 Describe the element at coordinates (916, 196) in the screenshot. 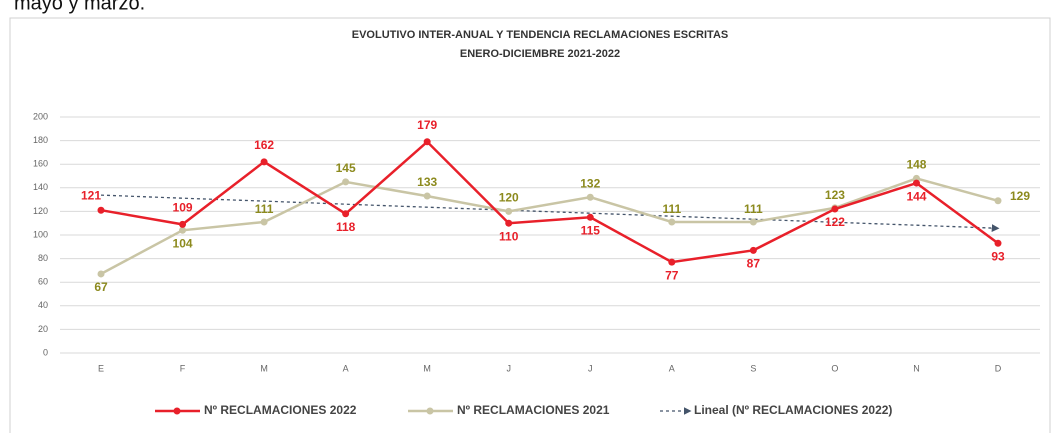

I see `data-label: 144` at that location.